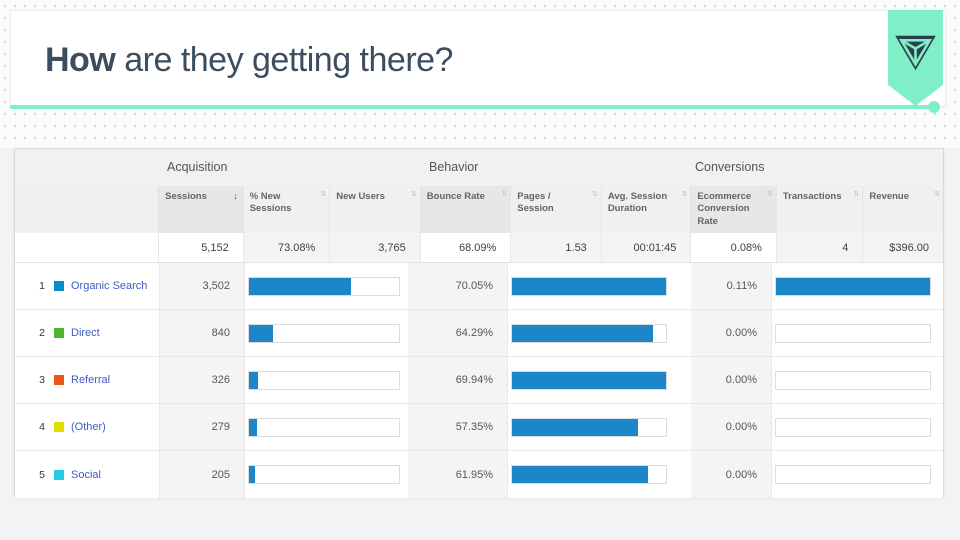 The image size is (960, 540). I want to click on totals-new-users: 3,765, so click(375, 247).